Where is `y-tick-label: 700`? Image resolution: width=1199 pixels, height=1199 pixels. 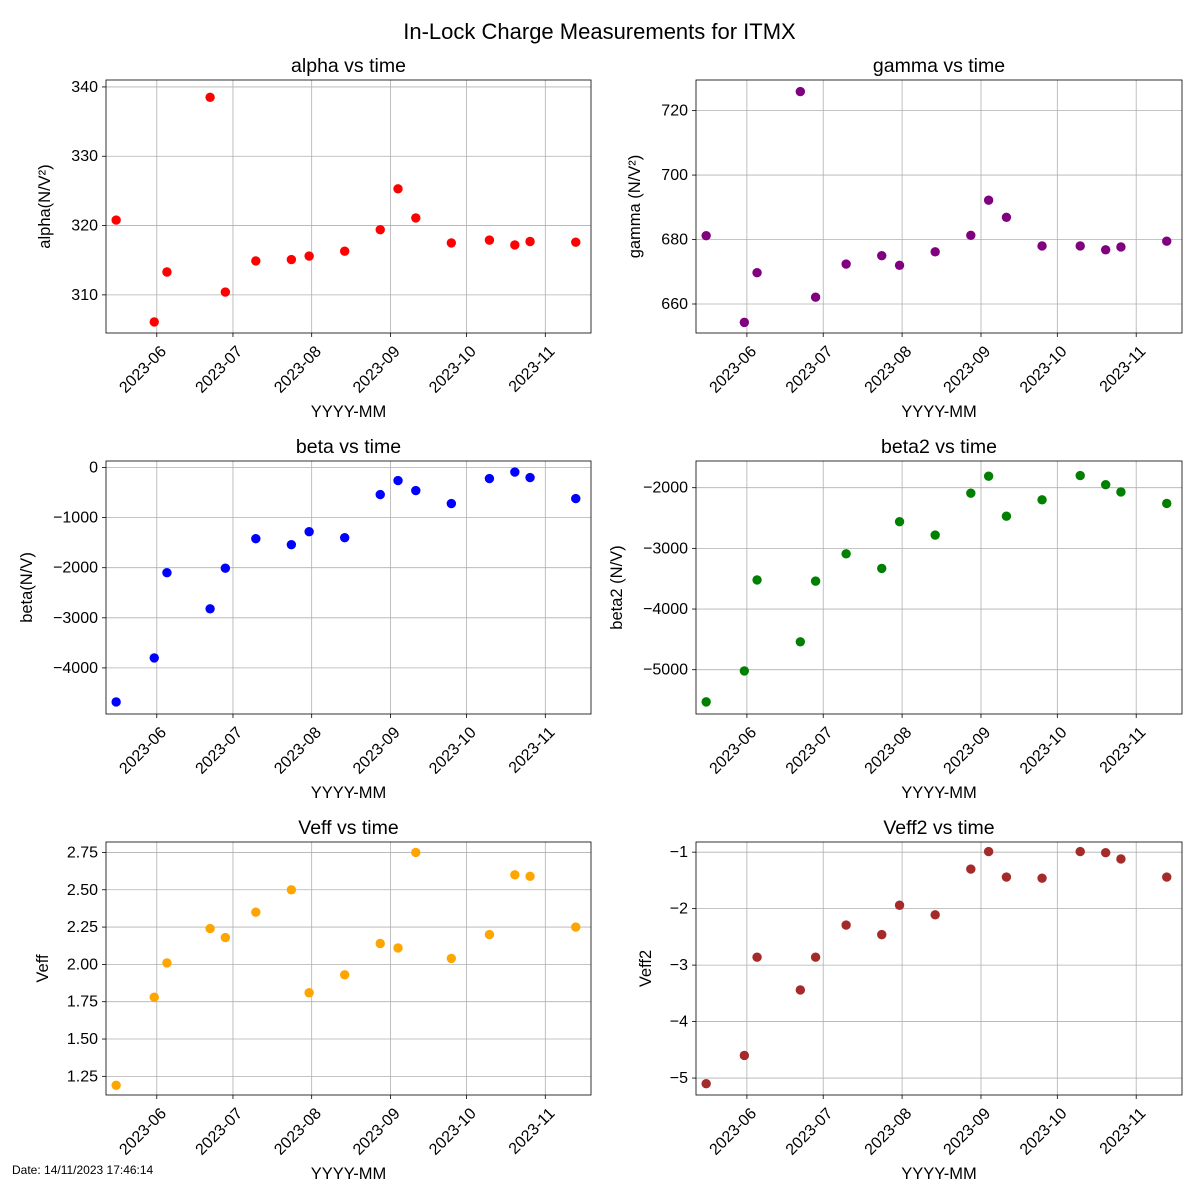 y-tick-label: 700 is located at coordinates (674, 175).